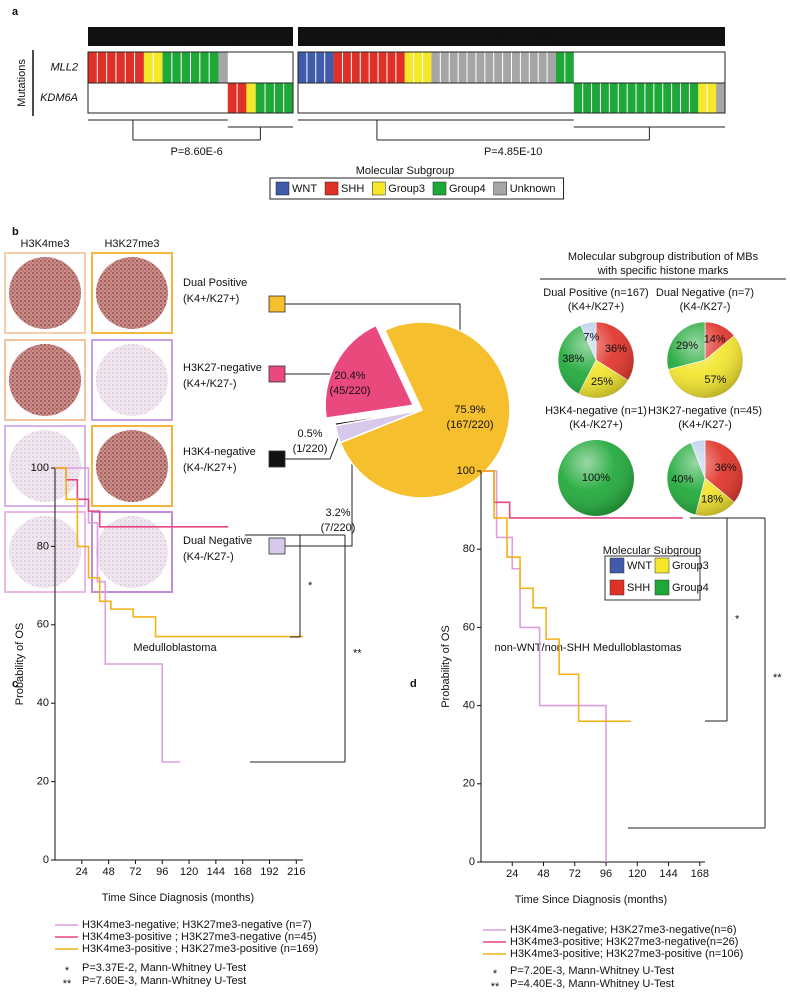 The width and height of the screenshot is (790, 993). Describe the element at coordinates (338, 528) in the screenshot. I see `count-label: (7/220)` at that location.